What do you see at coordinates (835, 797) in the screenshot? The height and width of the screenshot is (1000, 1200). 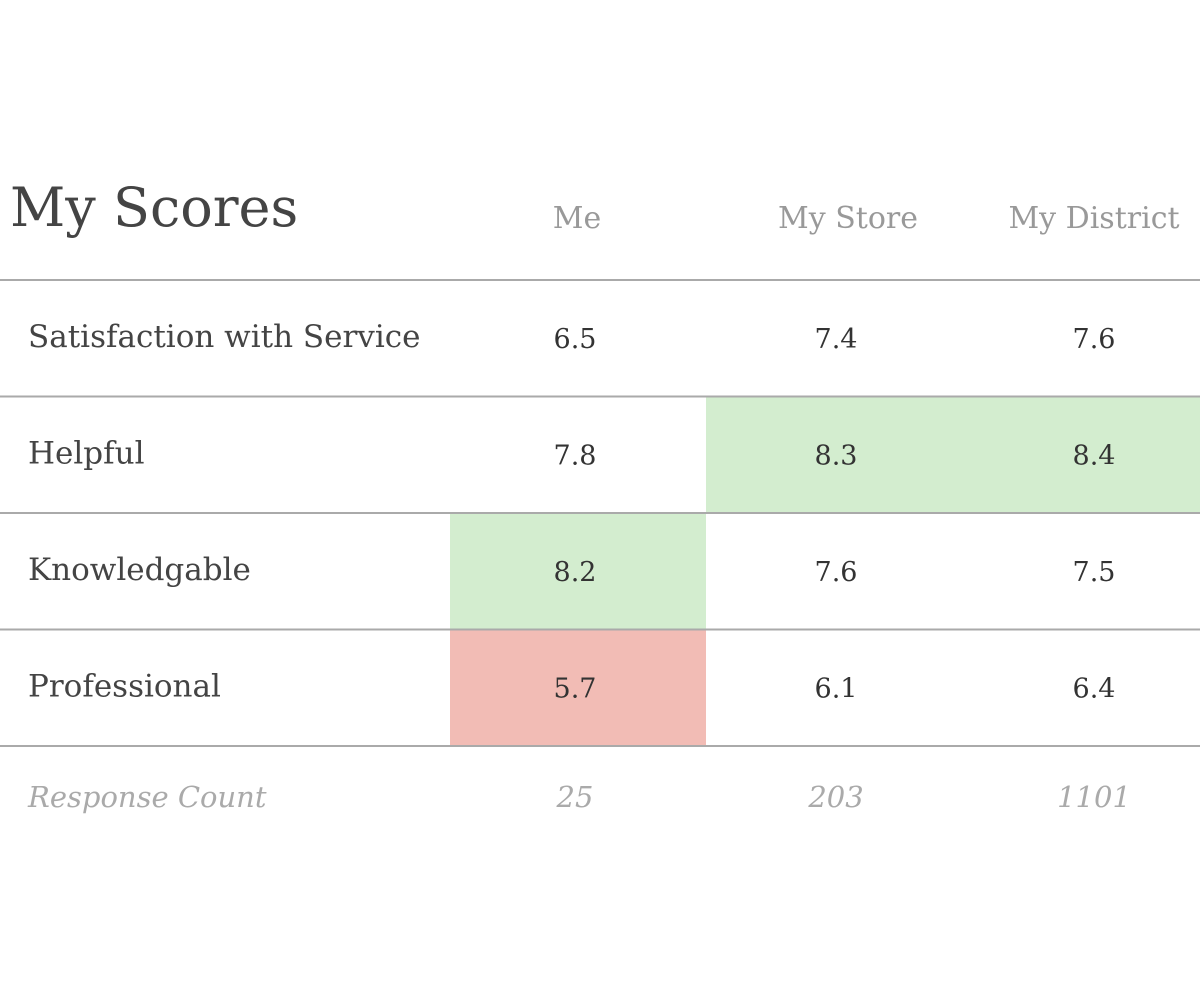 I see `footer-cell: 203` at bounding box center [835, 797].